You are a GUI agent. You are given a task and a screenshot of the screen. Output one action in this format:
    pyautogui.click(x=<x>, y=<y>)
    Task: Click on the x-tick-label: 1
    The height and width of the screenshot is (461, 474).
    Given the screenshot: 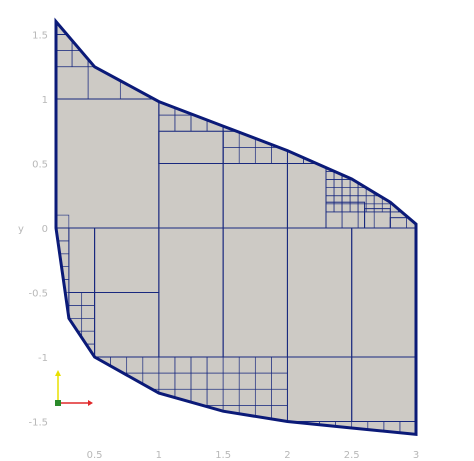 What is the action you would take?
    pyautogui.click(x=159, y=455)
    